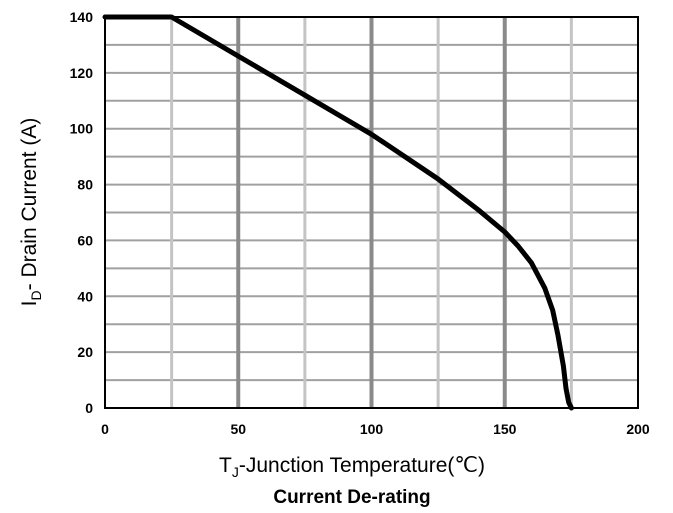  I want to click on x-tick-label: 200, so click(638, 429).